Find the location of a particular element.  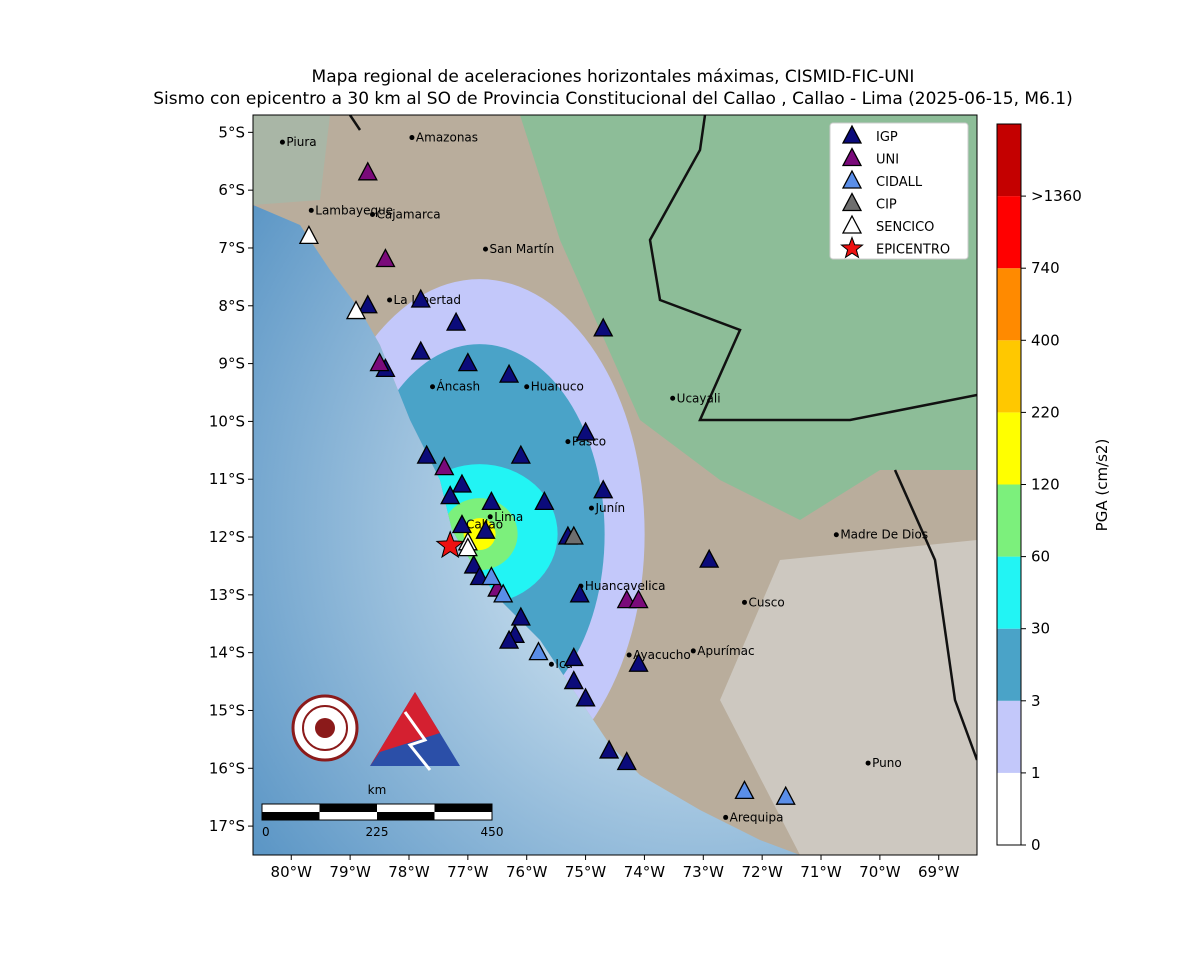

logo-cismid is located at coordinates (415, 731).